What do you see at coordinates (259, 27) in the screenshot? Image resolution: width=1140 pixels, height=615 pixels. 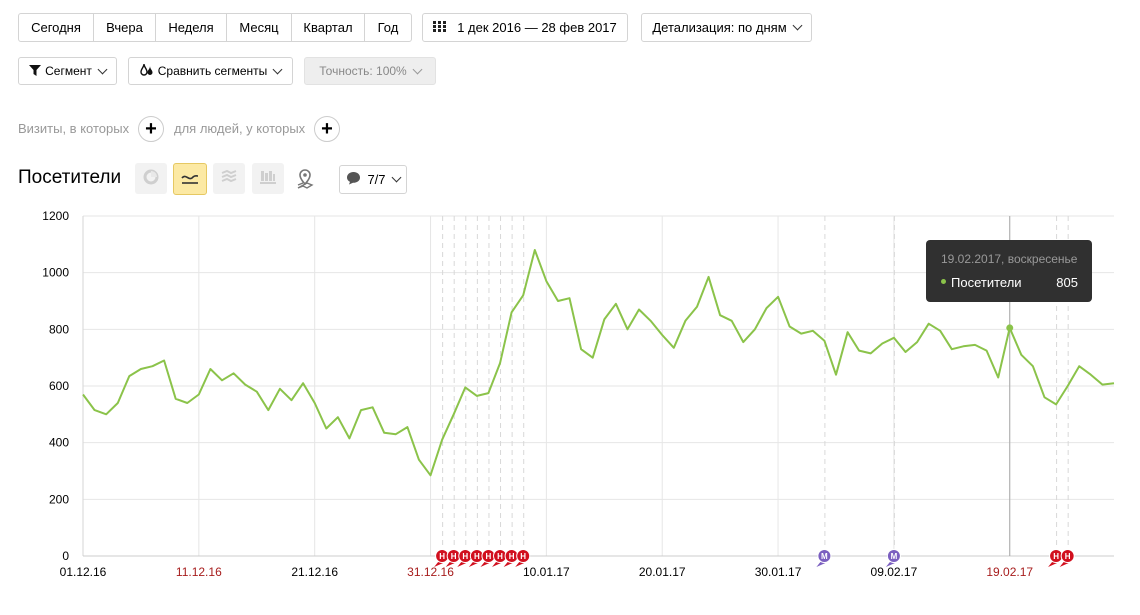 I see `period-month-button: Месяц` at bounding box center [259, 27].